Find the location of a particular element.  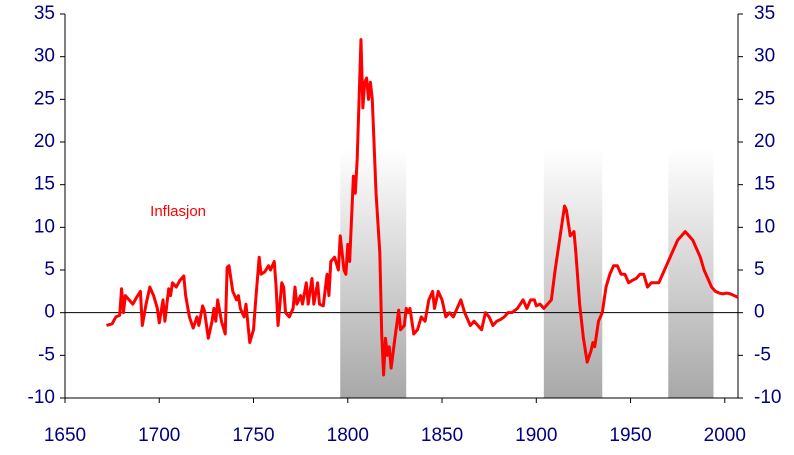

y2-tick-label: -10 is located at coordinates (767, 397).